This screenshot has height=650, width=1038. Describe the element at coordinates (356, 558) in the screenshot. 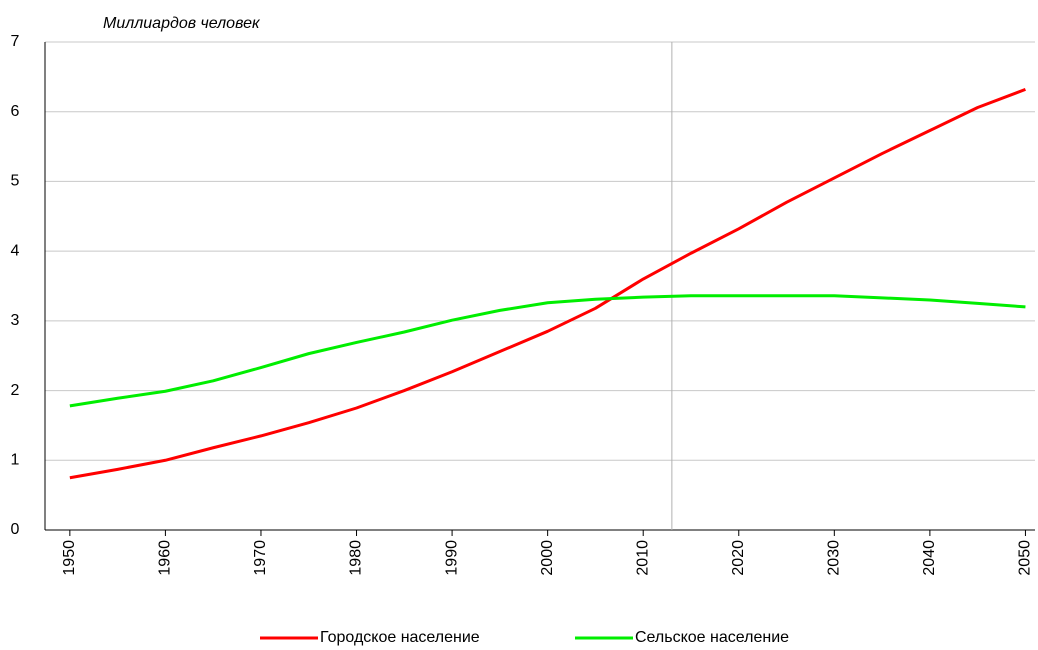

I see `x-tick-label: 1980` at that location.